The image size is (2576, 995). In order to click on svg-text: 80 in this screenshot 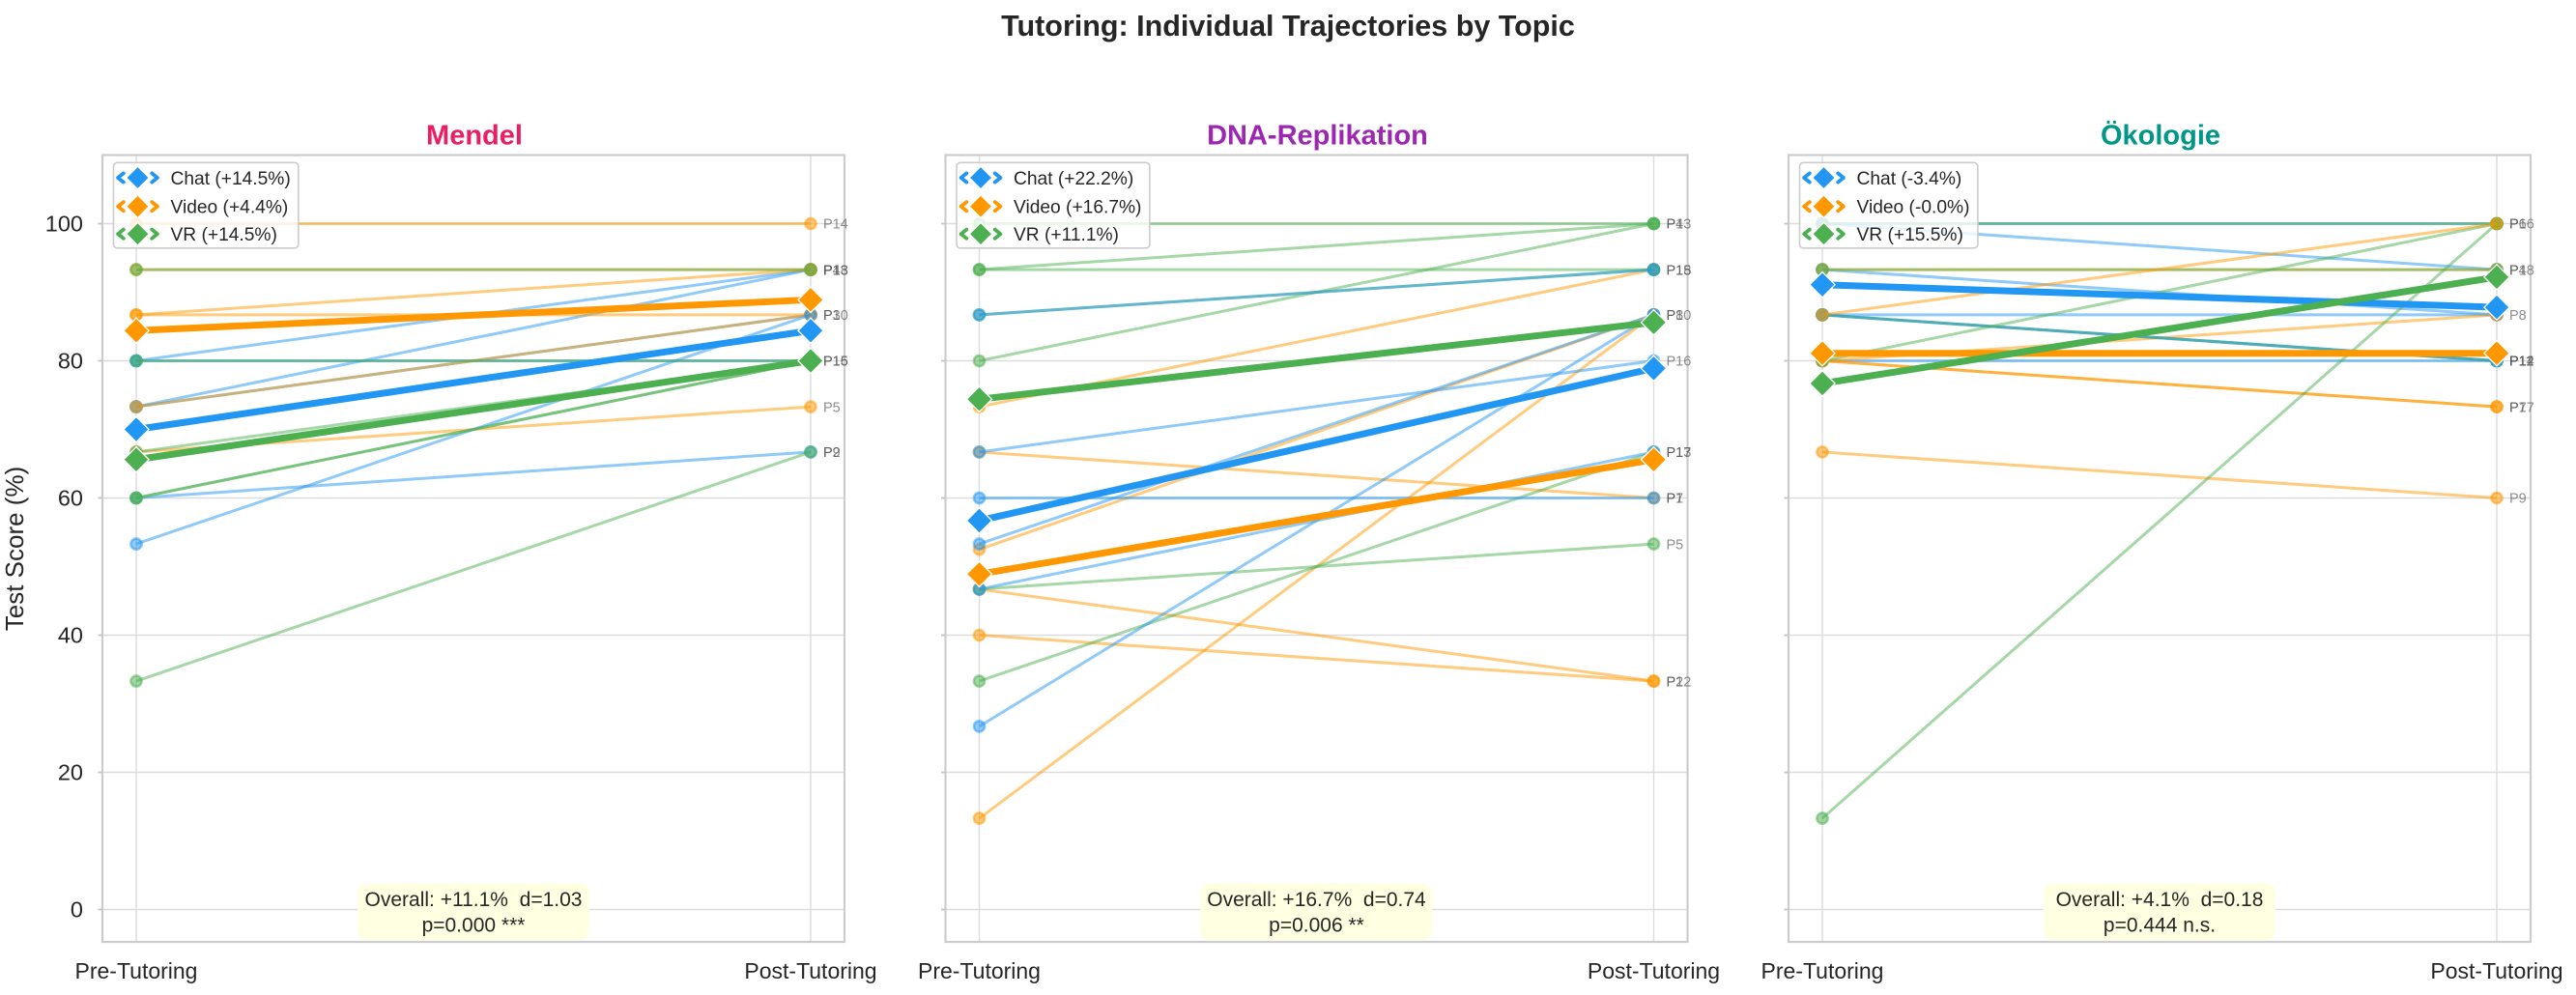, I will do `click(70, 361)`.